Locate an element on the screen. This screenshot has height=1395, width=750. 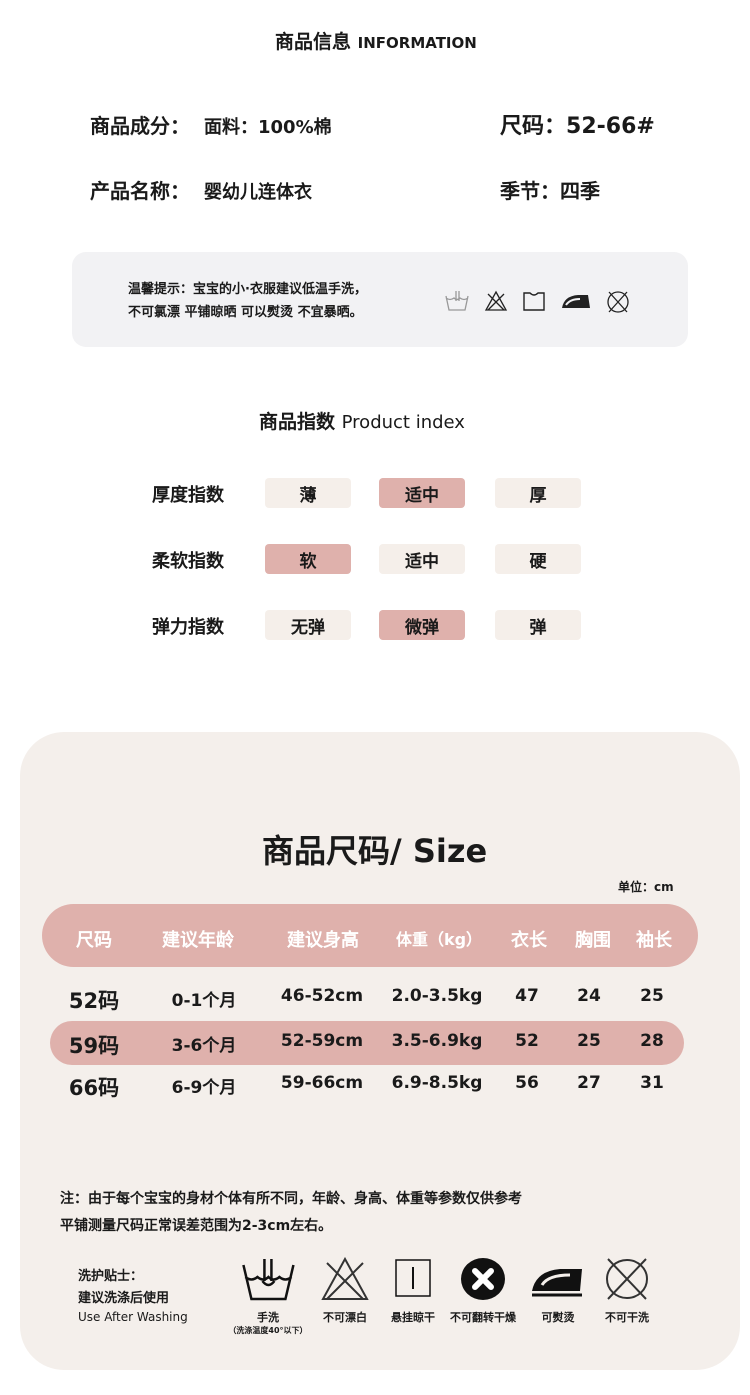
softness-option-selected: 软 is located at coordinates (308, 559).